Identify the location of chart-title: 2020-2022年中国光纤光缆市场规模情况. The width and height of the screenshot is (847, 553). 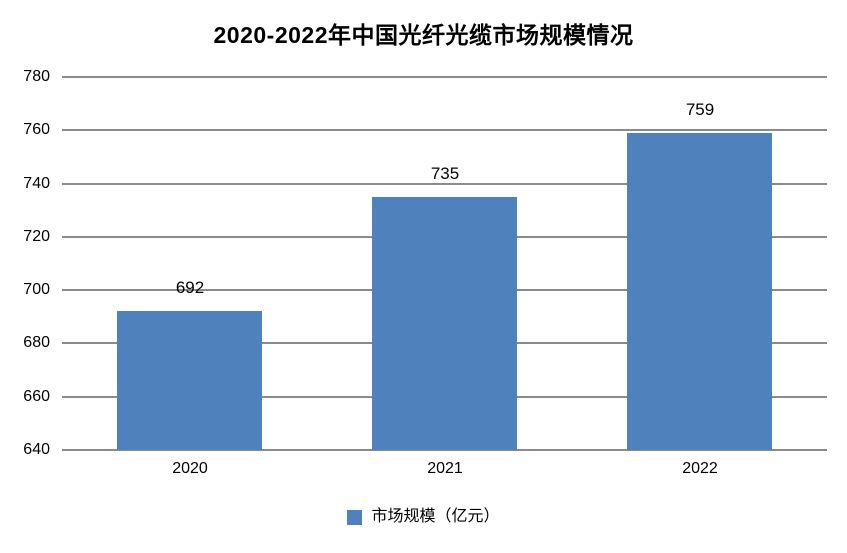
(423, 35).